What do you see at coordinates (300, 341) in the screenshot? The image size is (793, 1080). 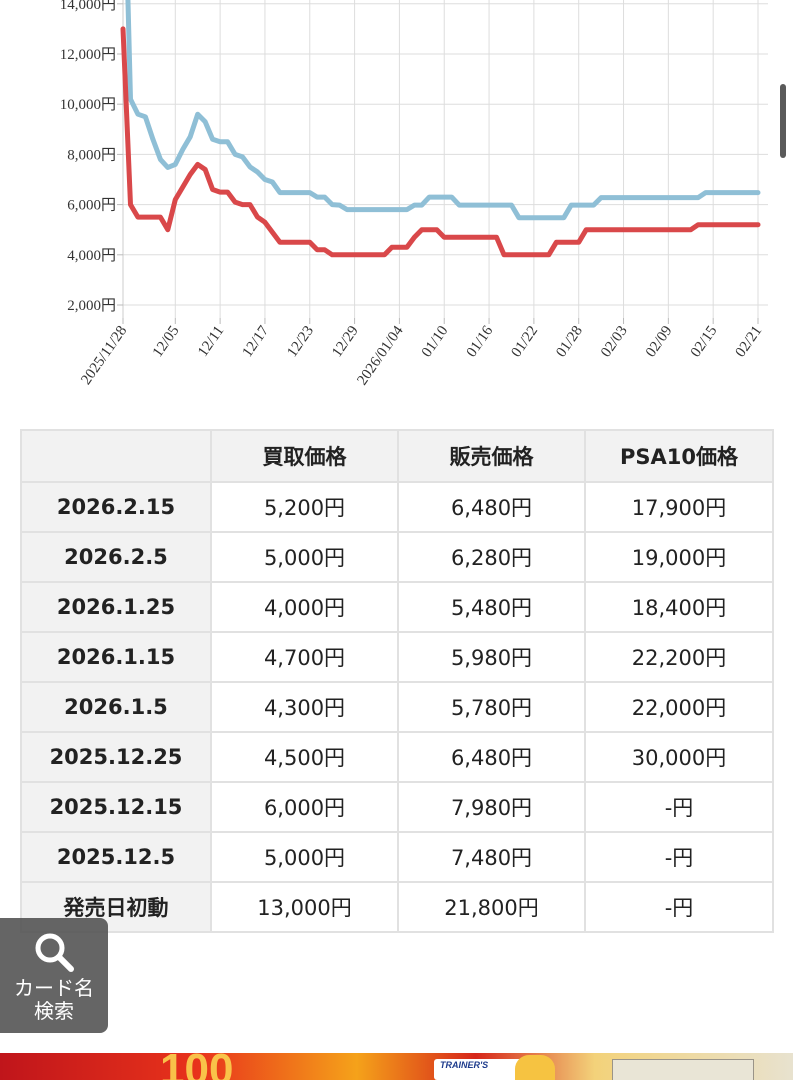 I see `x-tick-label: 12/23` at bounding box center [300, 341].